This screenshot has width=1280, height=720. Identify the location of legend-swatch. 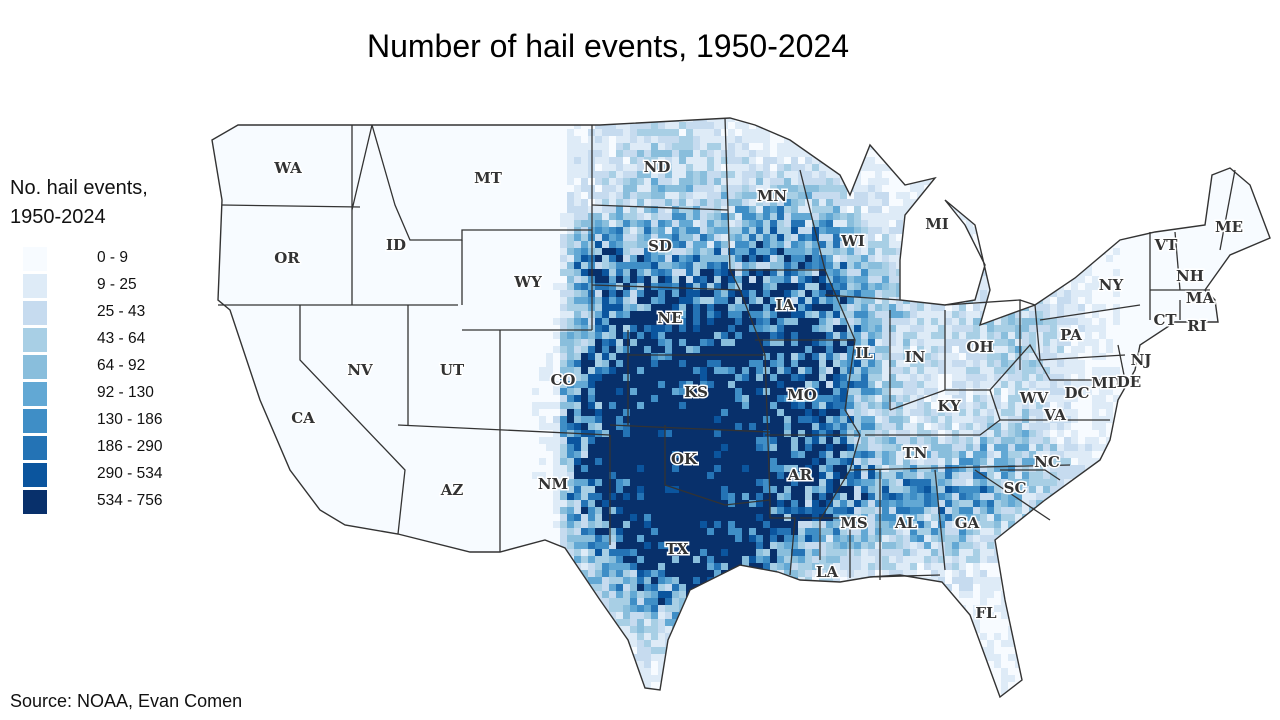
(35, 394).